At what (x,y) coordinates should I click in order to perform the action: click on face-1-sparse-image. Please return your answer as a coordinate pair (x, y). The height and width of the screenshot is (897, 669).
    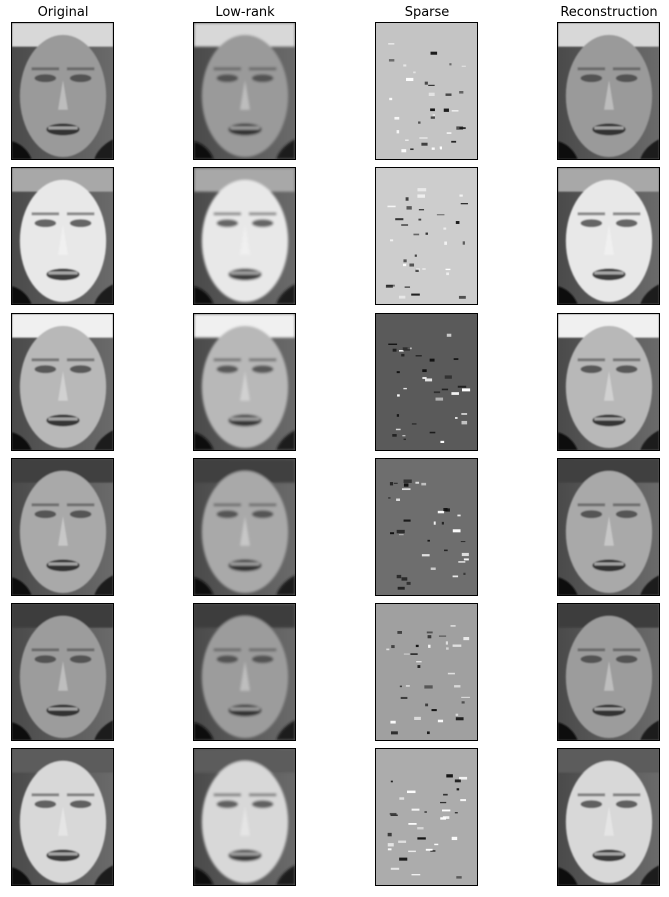
    Looking at the image, I should click on (426, 91).